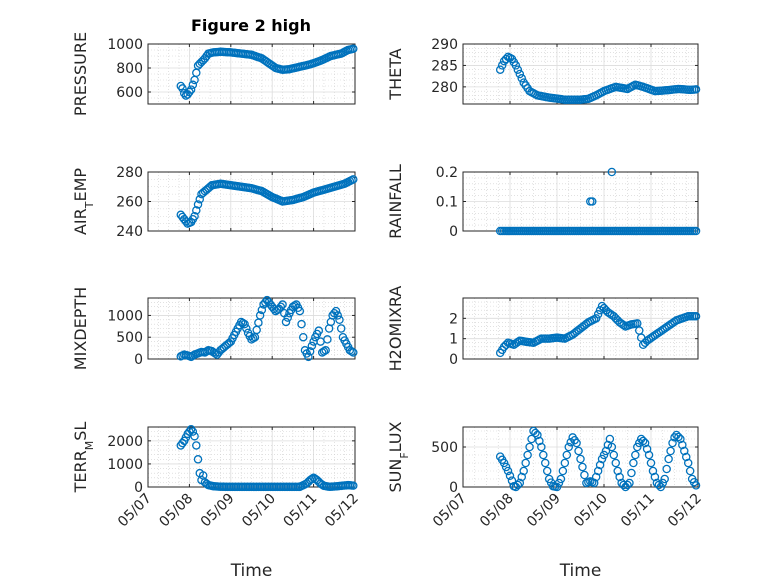 This screenshot has width=778, height=583. Describe the element at coordinates (125, 45) in the screenshot. I see `y-tick-label: 1000` at that location.